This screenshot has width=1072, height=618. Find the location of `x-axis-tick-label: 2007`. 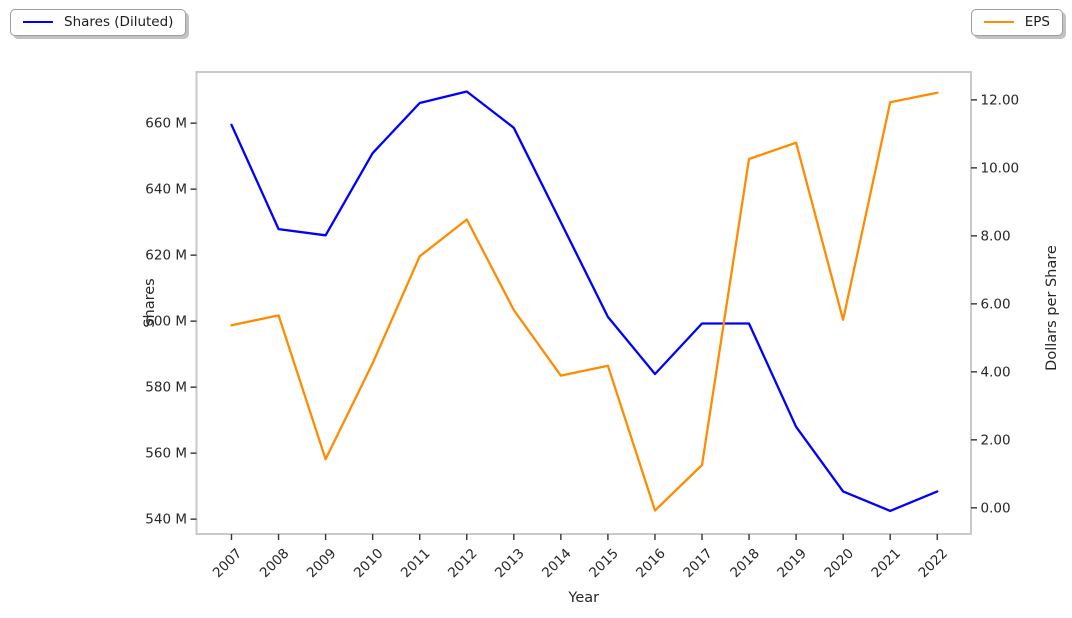

x-axis-tick-label: 2007 is located at coordinates (228, 564).